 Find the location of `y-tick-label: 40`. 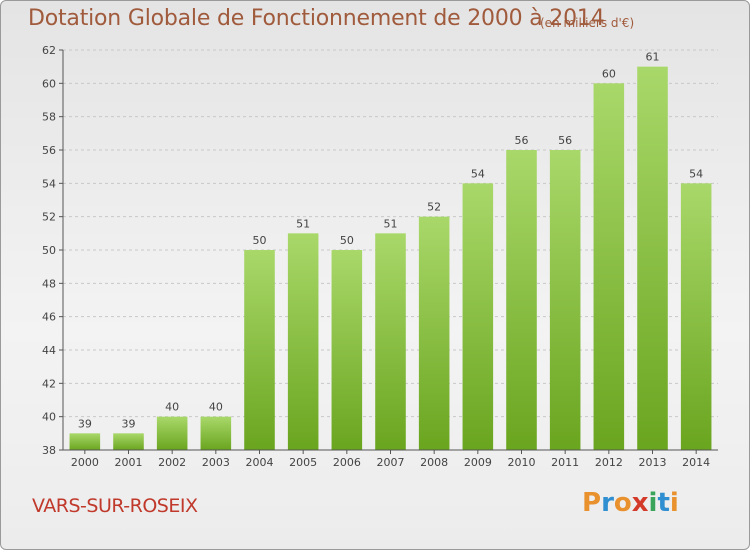

y-tick-label: 40 is located at coordinates (49, 417).